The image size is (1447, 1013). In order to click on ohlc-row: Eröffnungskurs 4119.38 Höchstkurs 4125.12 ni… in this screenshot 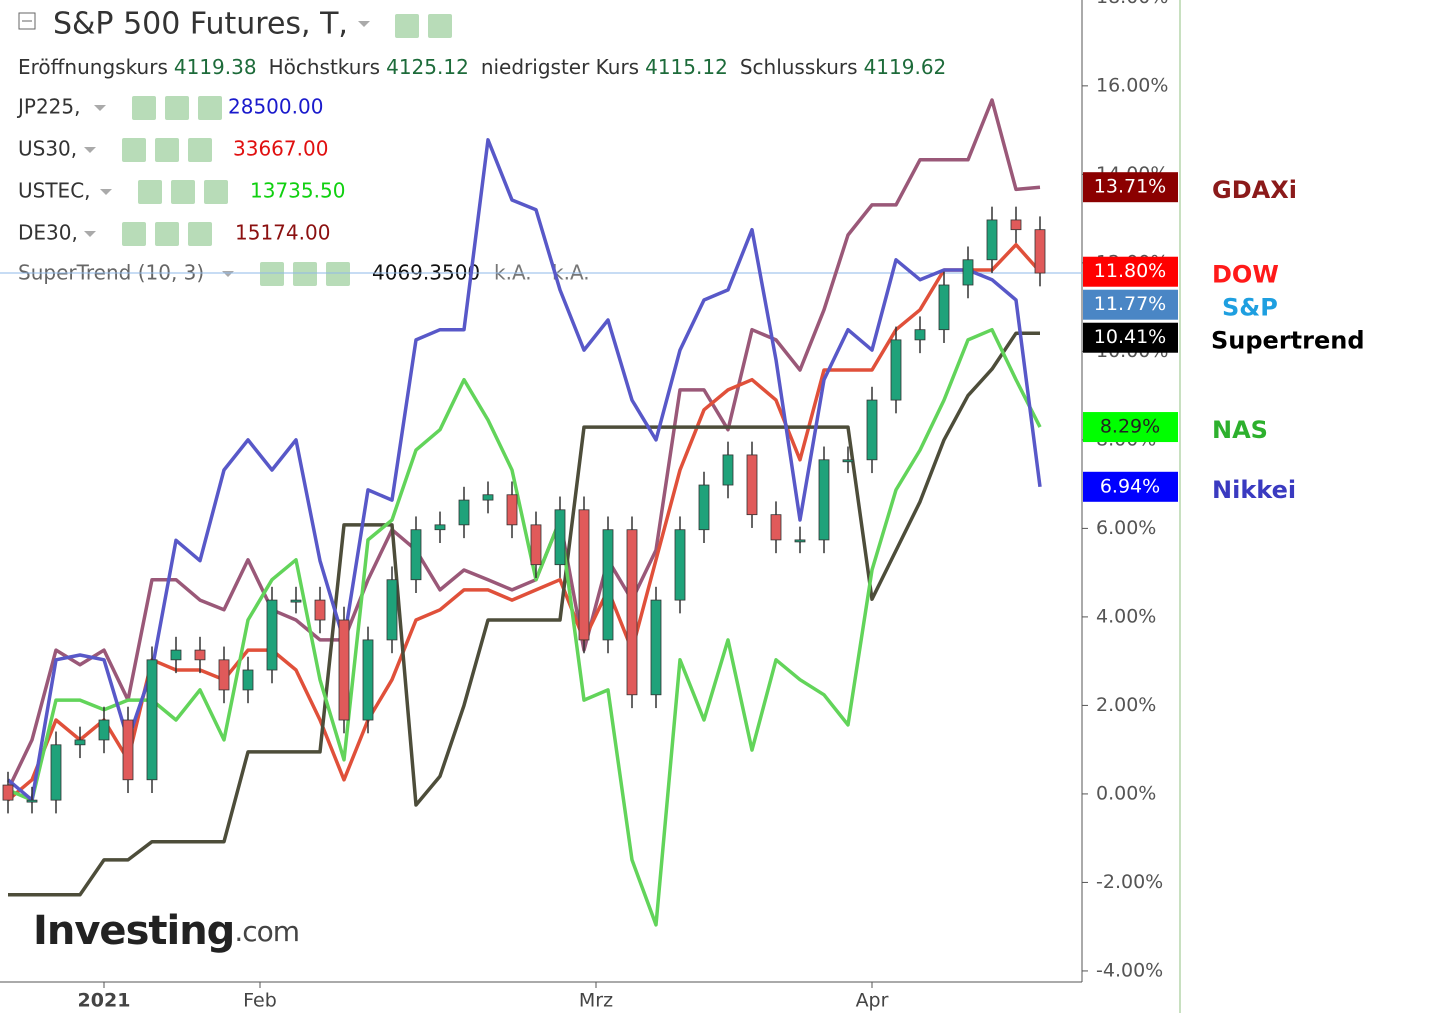, I will do `click(482, 67)`.